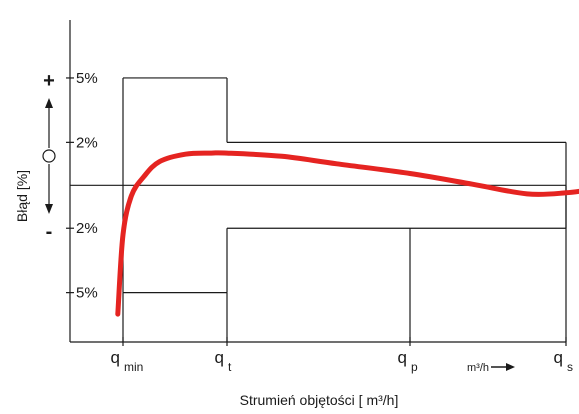  I want to click on y-axis-indicator: + -, so click(49, 156).